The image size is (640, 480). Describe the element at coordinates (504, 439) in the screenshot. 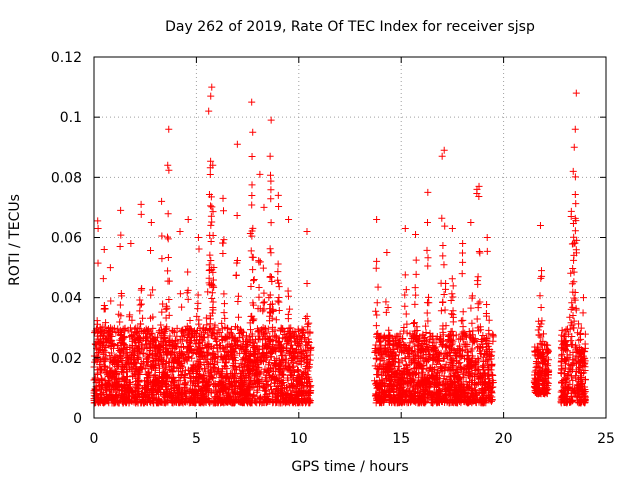

I see `x-tick-label: 20` at that location.